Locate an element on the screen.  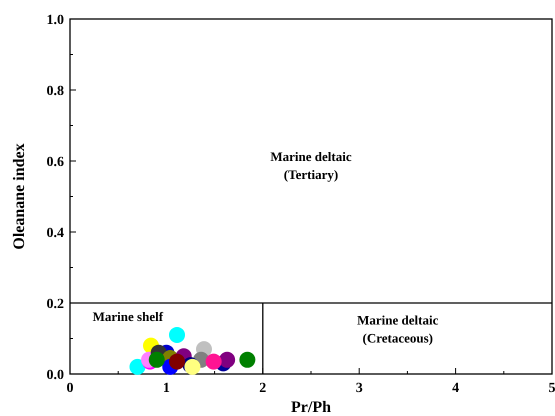
y-tick-label: 0.8 is located at coordinates (55, 91).